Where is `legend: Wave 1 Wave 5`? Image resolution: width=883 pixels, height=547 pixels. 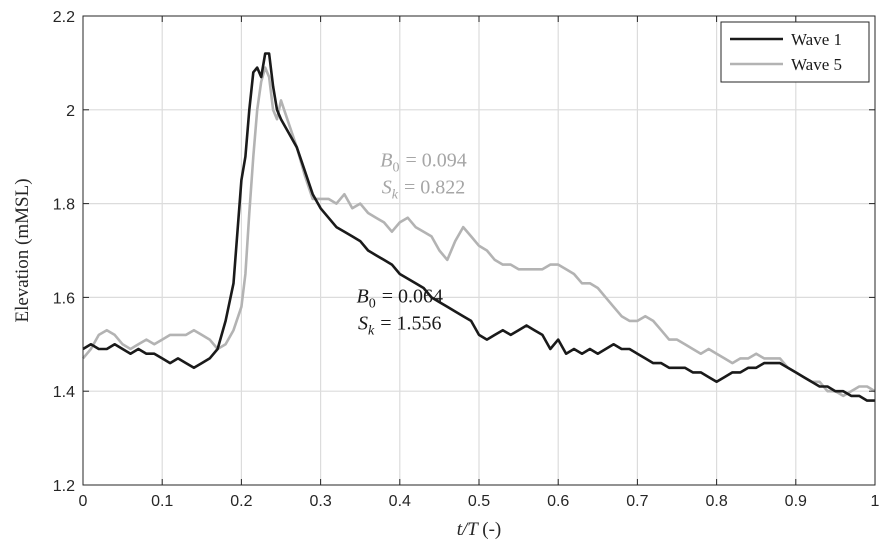 legend: Wave 1 Wave 5 is located at coordinates (795, 52).